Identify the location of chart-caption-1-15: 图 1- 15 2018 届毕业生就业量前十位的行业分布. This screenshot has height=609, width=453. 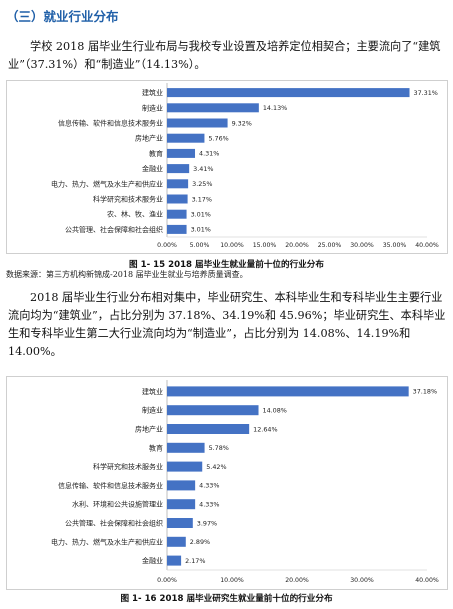
(226, 265).